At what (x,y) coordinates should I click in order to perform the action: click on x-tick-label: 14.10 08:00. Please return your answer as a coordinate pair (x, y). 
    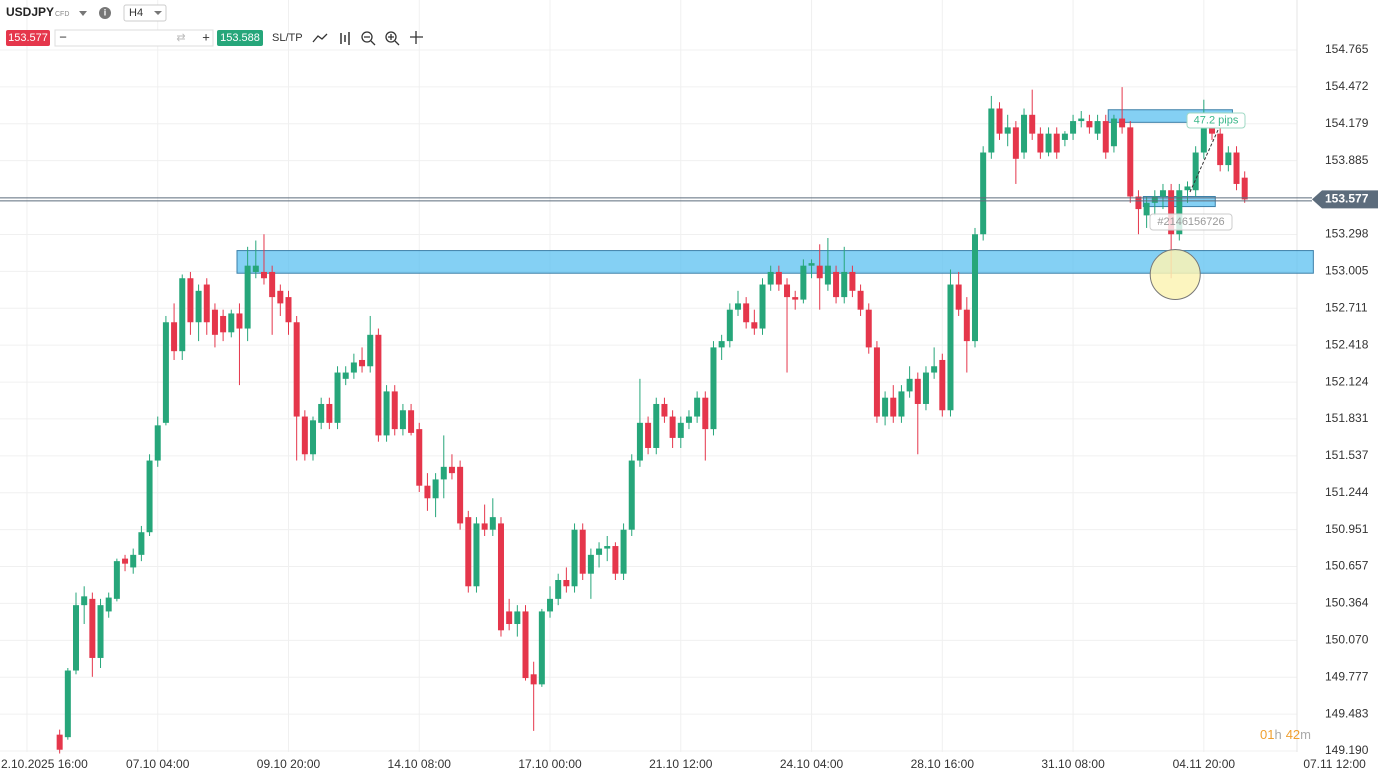
    Looking at the image, I should click on (420, 764).